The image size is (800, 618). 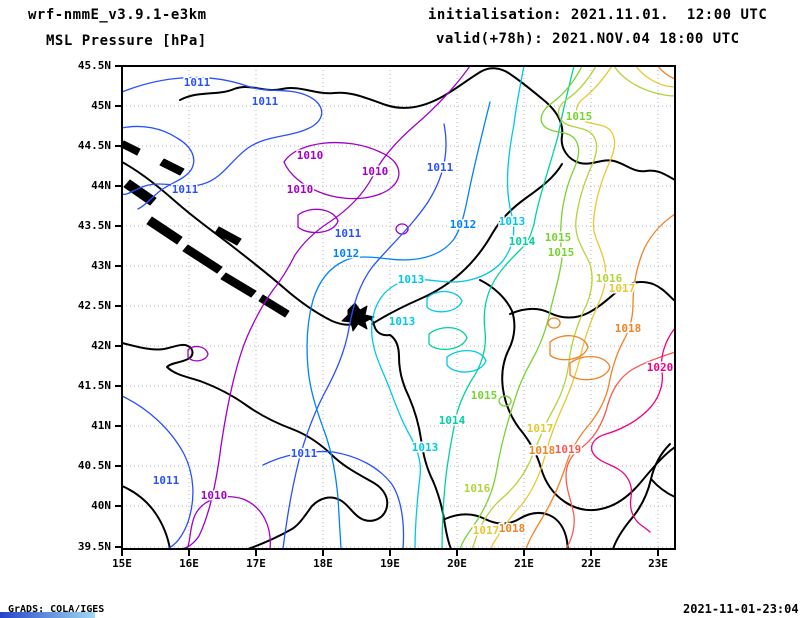 What do you see at coordinates (101, 185) in the screenshot?
I see `y-tick-label: 44N` at bounding box center [101, 185].